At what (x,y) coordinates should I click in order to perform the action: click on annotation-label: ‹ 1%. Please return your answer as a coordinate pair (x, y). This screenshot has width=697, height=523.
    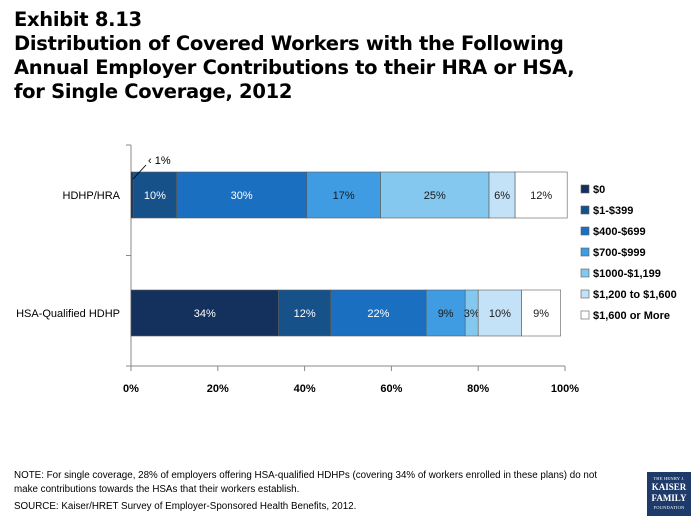
    Looking at the image, I should click on (159, 161).